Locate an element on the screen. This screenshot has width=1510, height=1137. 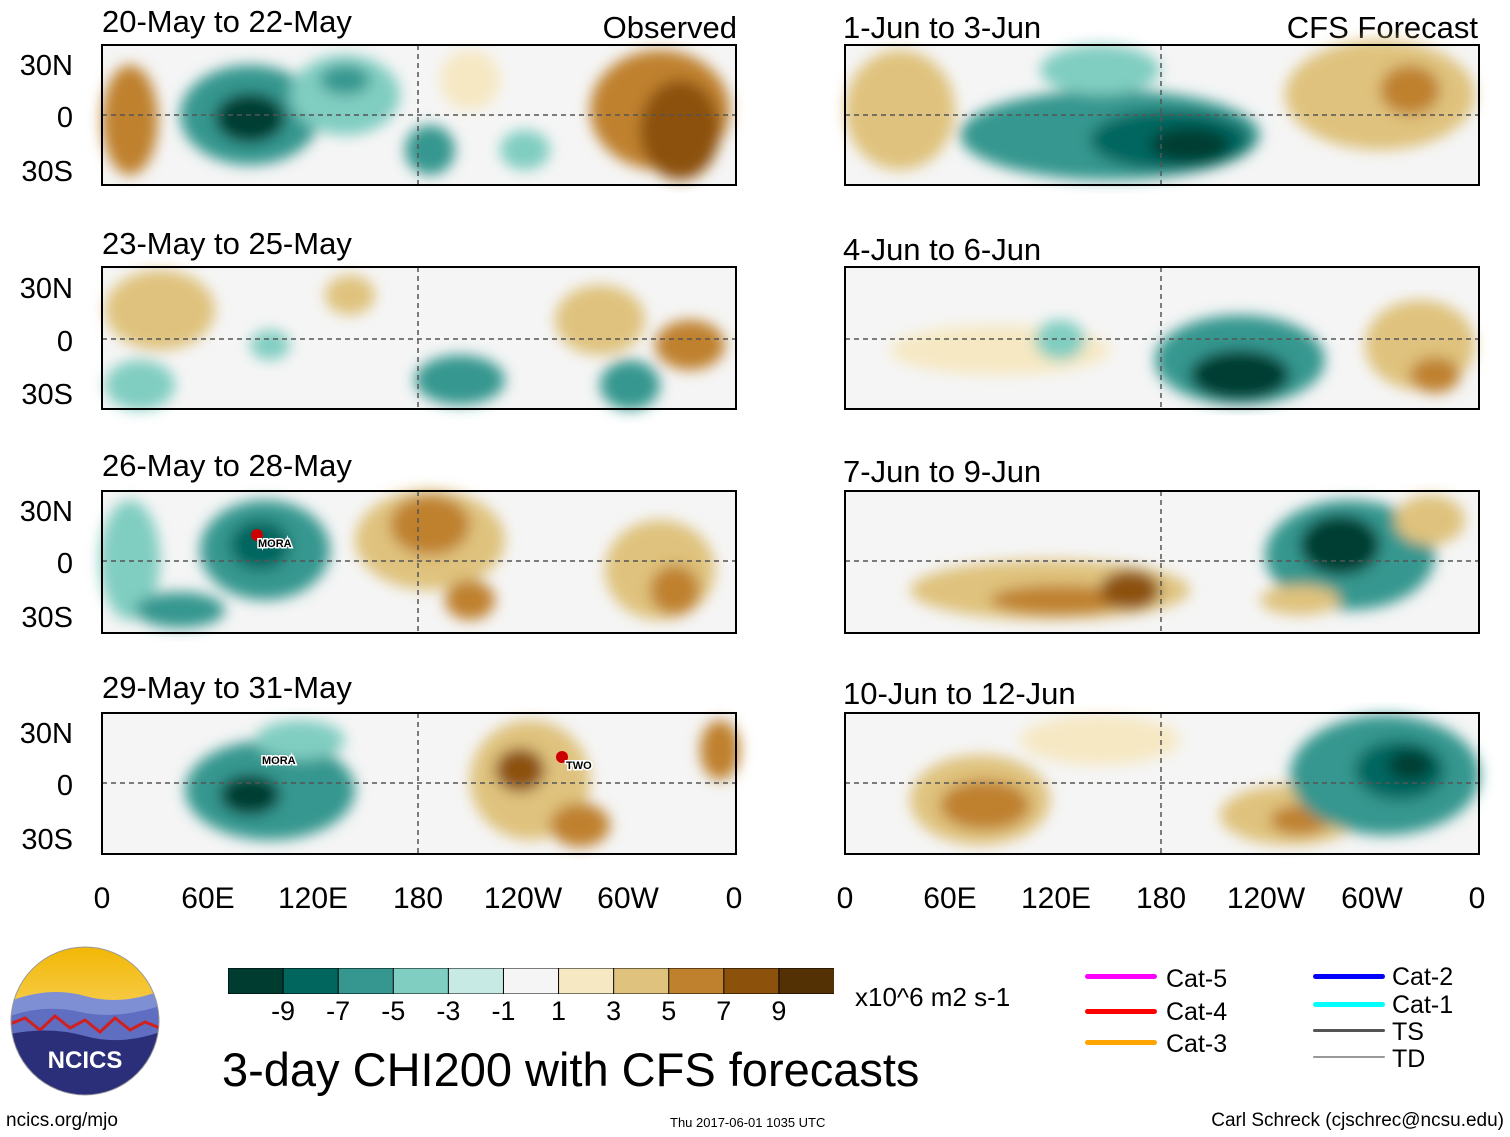
colorbar-tick-label: 5 is located at coordinates (669, 1011).